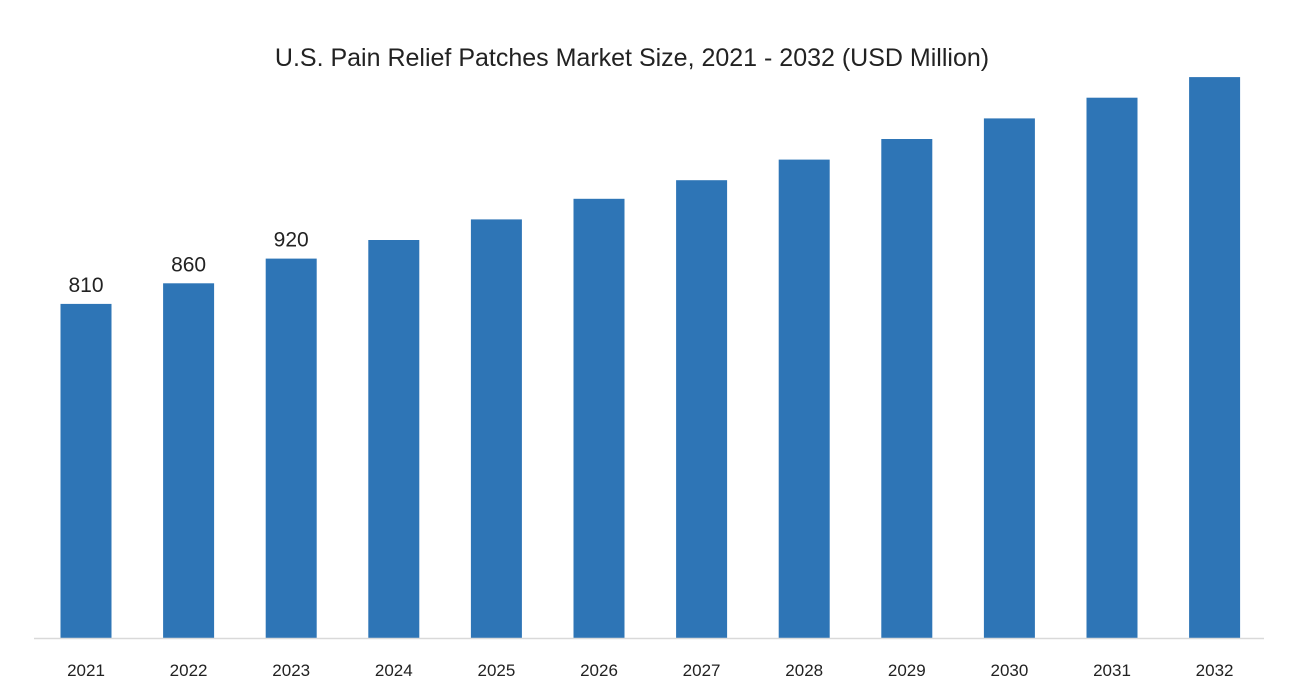 This screenshot has height=690, width=1292. I want to click on bar-2028, so click(804, 398).